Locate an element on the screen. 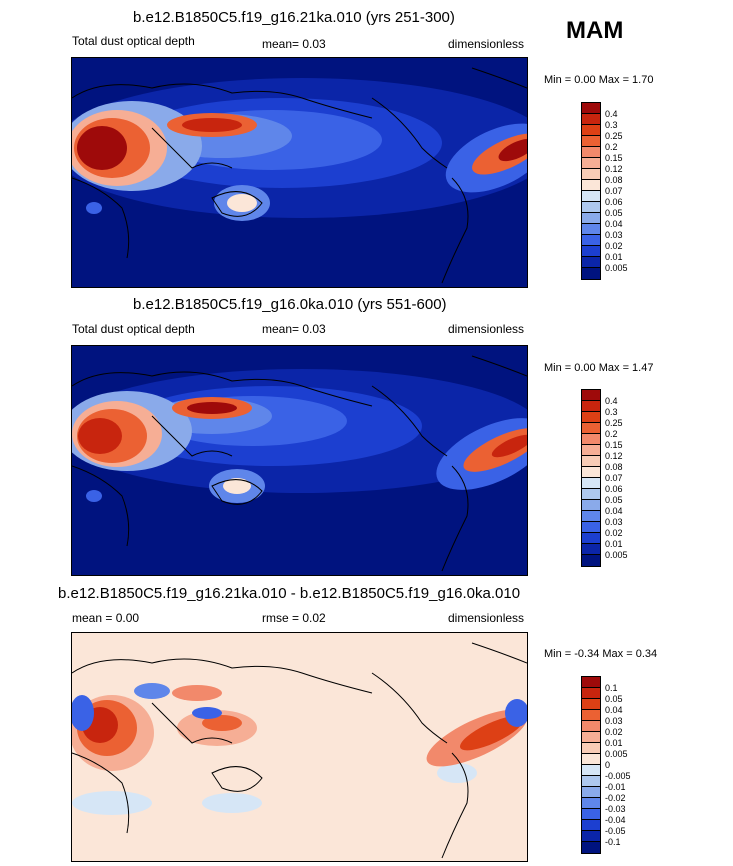 This screenshot has height=866, width=733. panel-1-colorbar is located at coordinates (591, 191).